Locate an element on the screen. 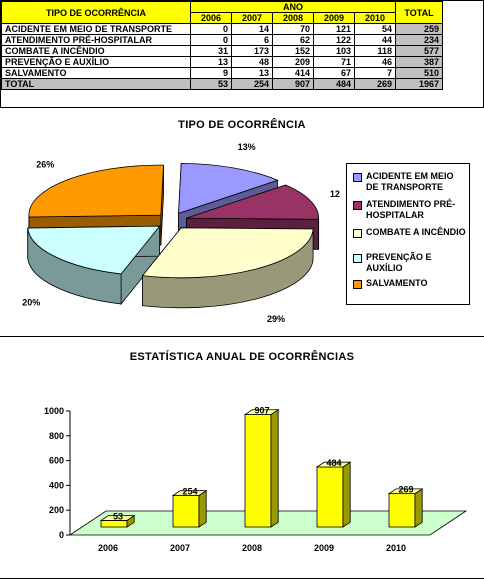 This screenshot has height=579, width=484. bar-data-label: 53 is located at coordinates (118, 516).